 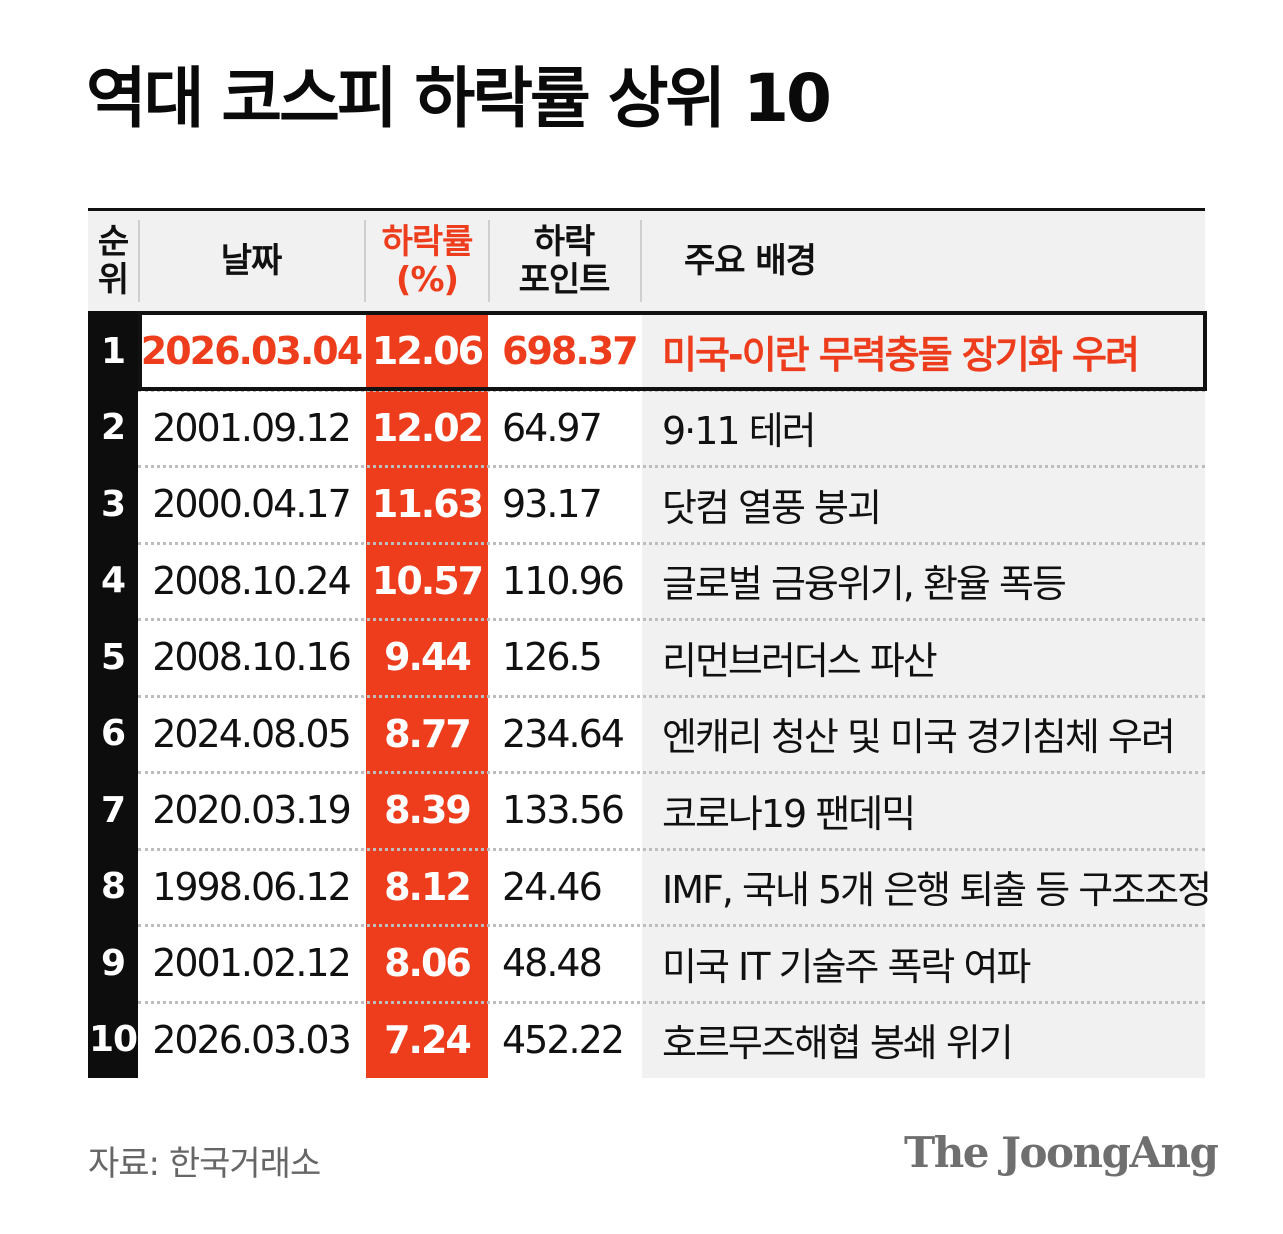 What do you see at coordinates (919, 737) in the screenshot?
I see `background-cell: 엔캐리 청산 및 미국 경기침체 우려` at bounding box center [919, 737].